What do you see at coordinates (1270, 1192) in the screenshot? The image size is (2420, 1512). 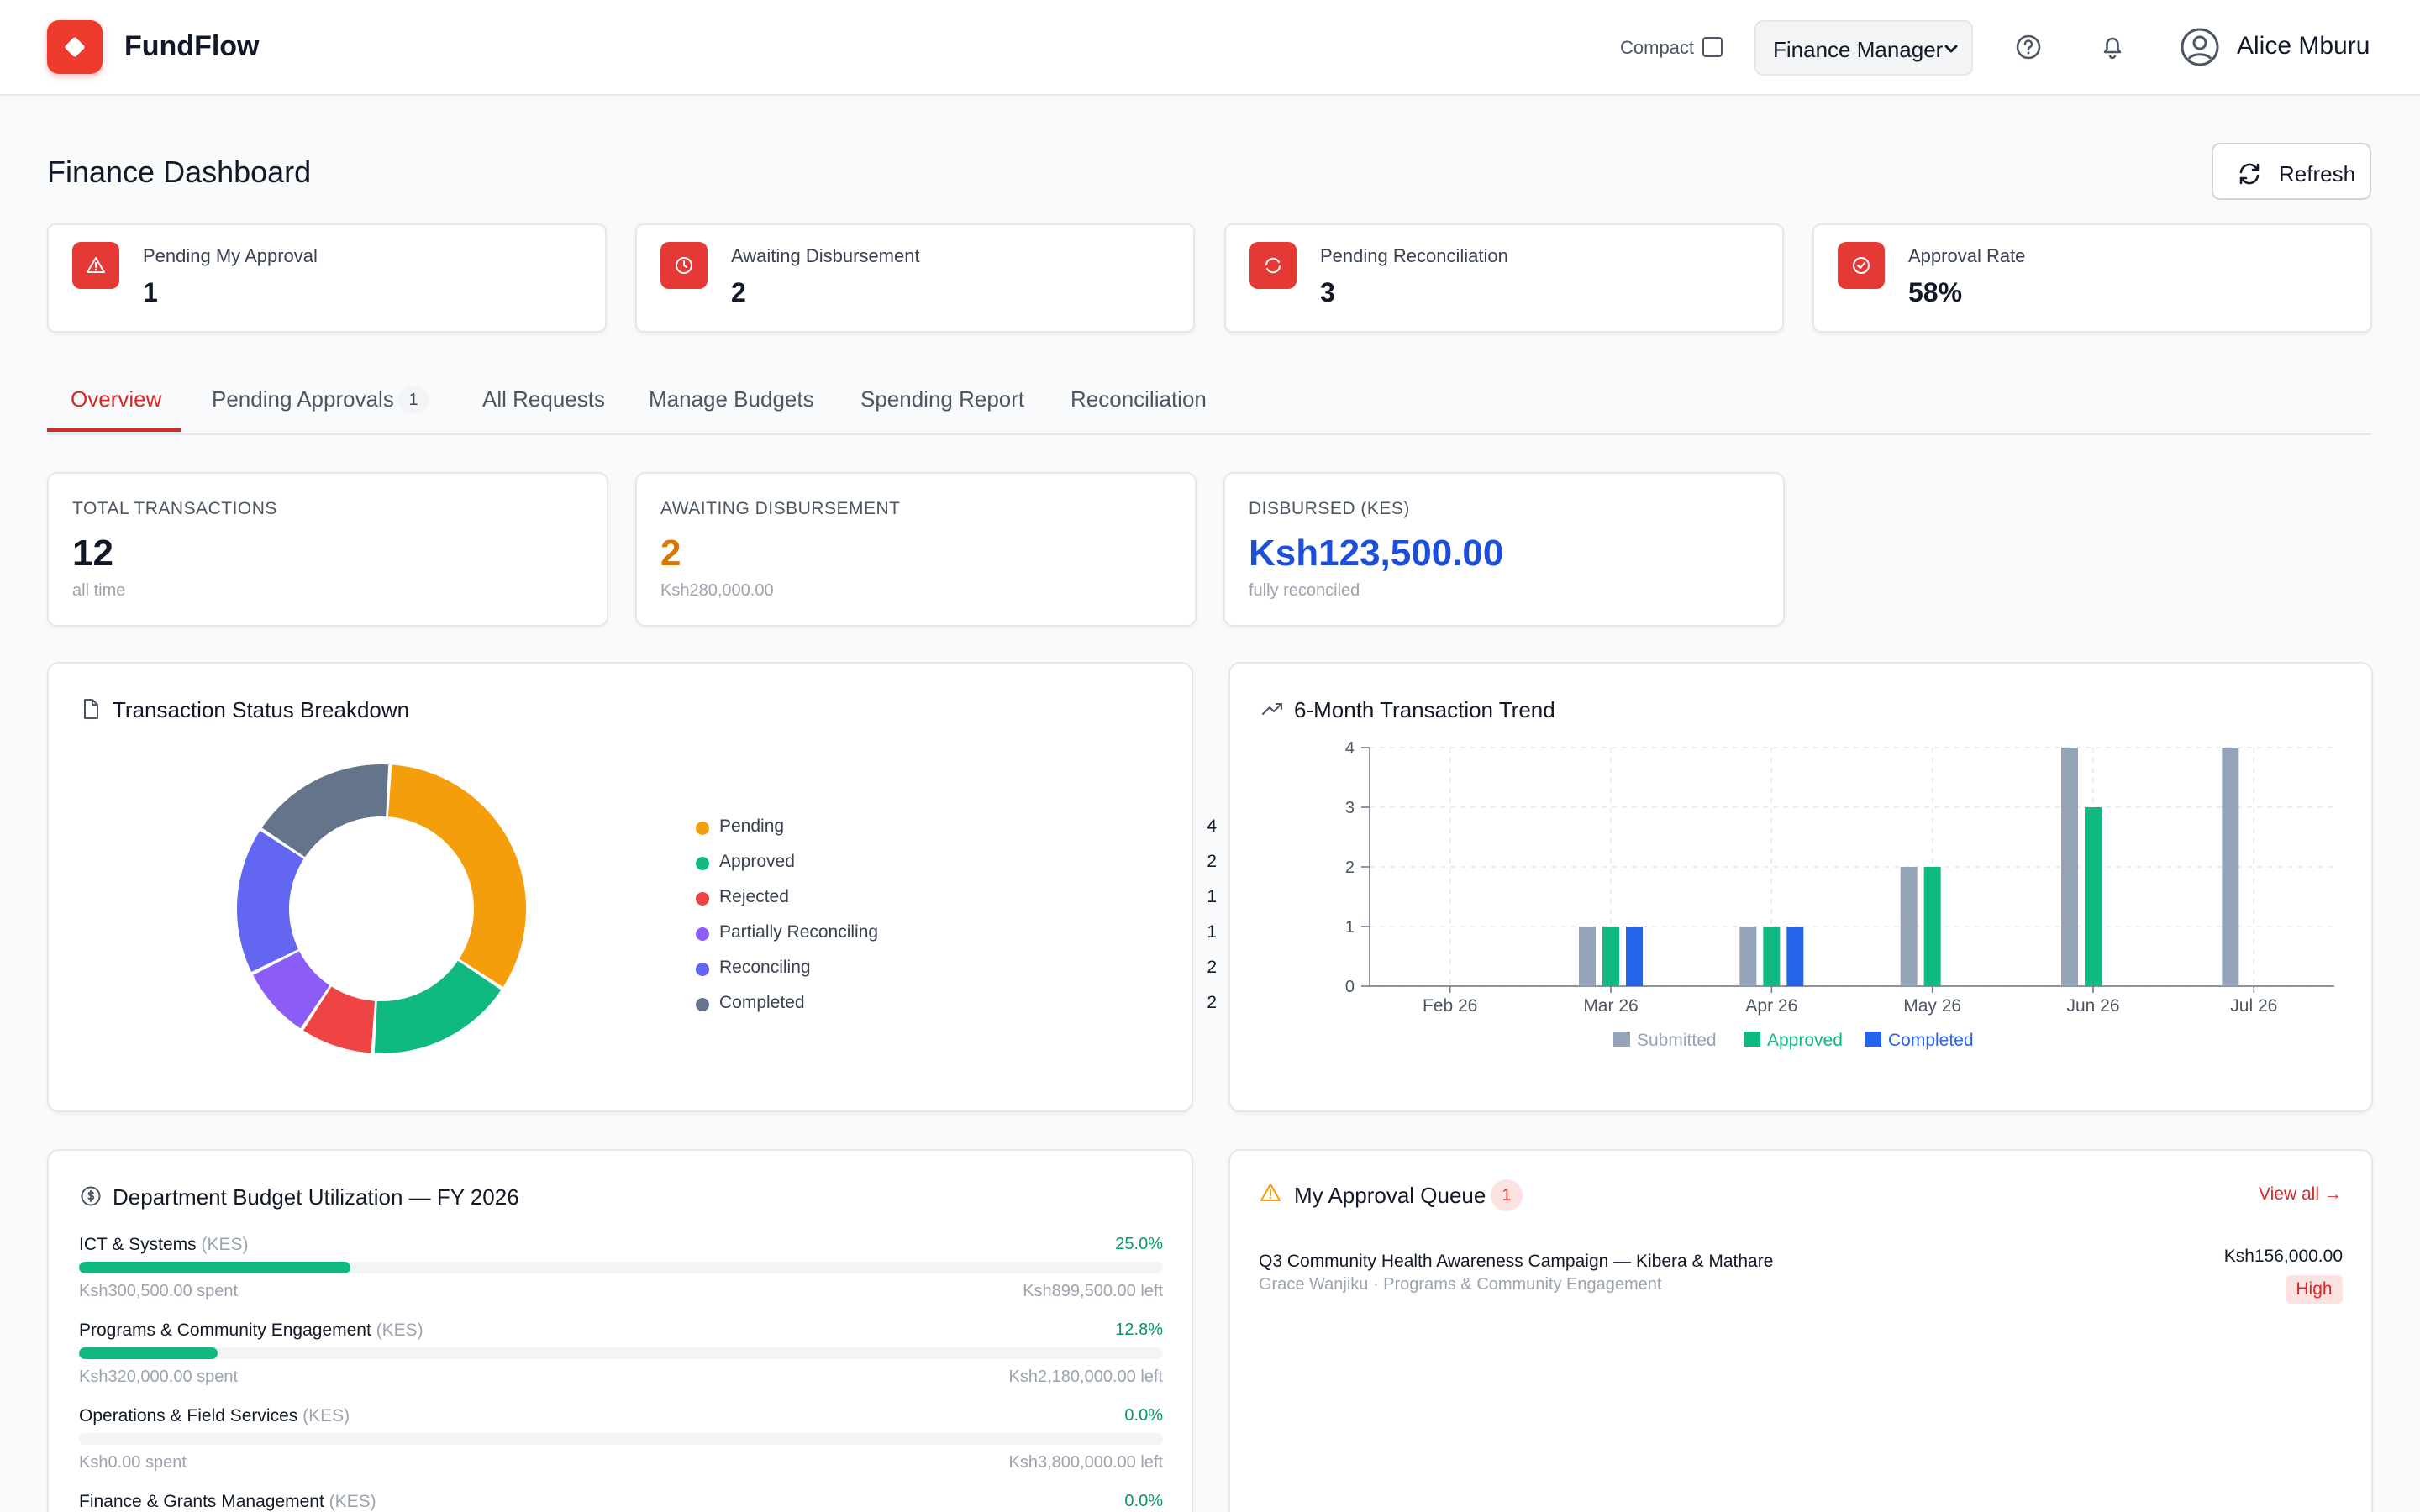 I see `warning-icon` at bounding box center [1270, 1192].